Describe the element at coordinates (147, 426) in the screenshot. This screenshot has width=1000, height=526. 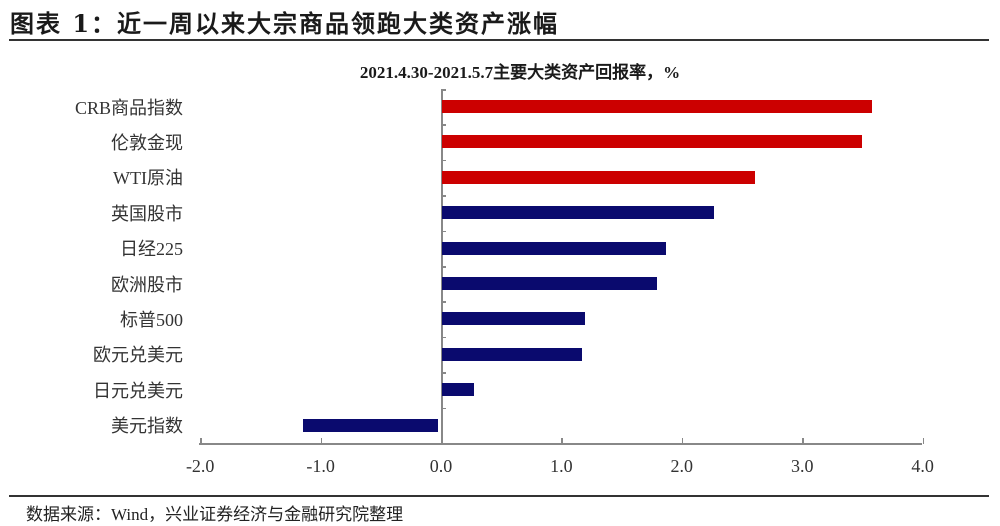
I see `category-label: 美元指数` at that location.